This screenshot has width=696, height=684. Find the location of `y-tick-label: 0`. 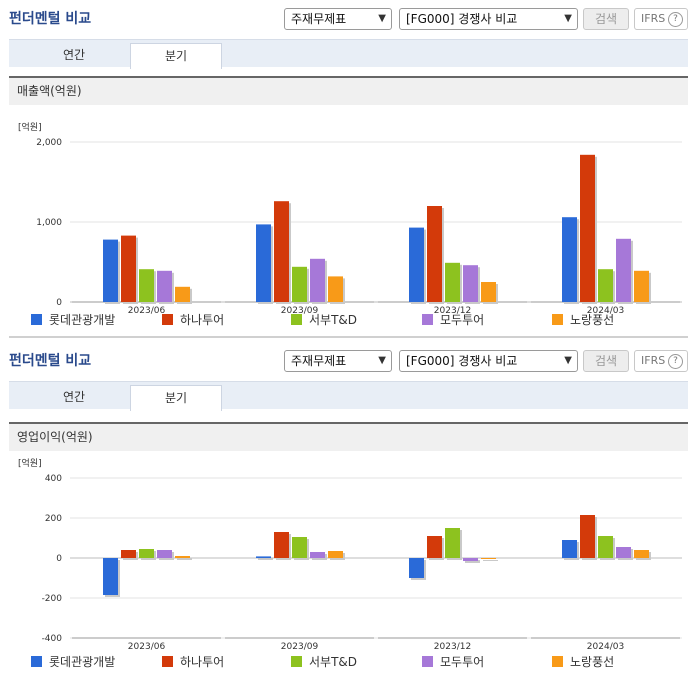

y-tick-label: 0 is located at coordinates (59, 559).